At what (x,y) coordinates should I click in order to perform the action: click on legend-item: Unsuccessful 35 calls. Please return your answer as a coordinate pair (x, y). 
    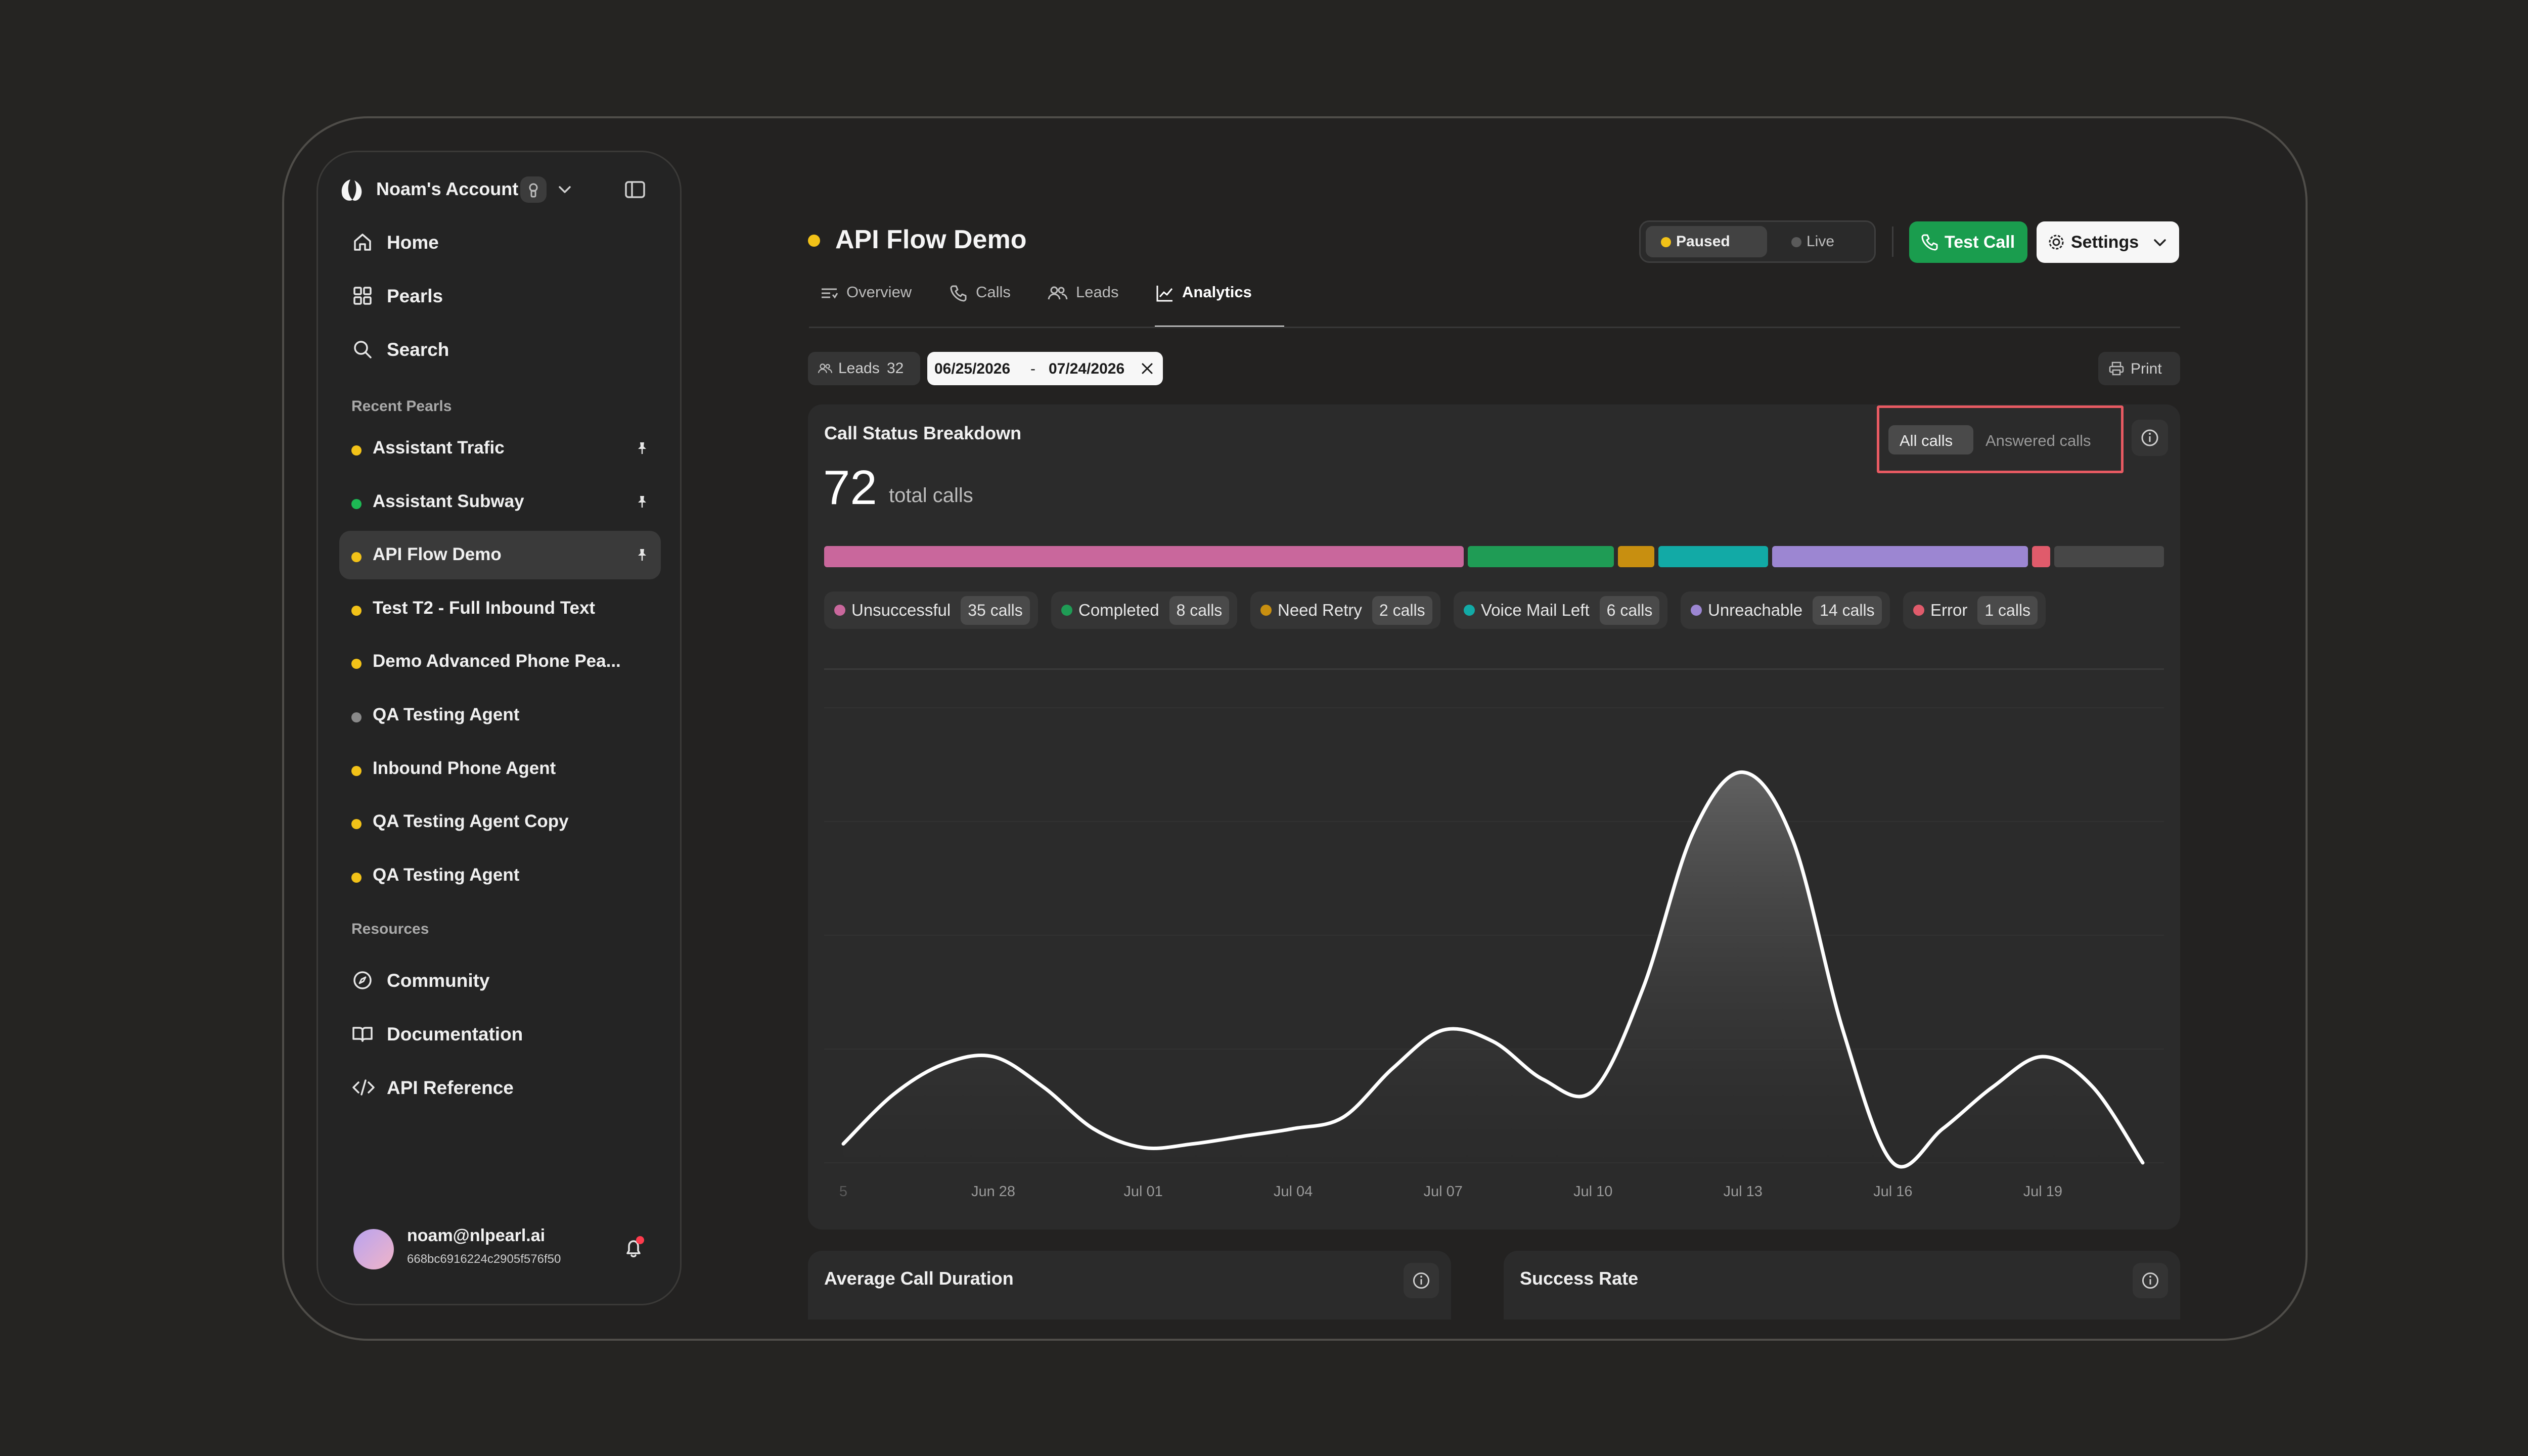
    Looking at the image, I should click on (931, 610).